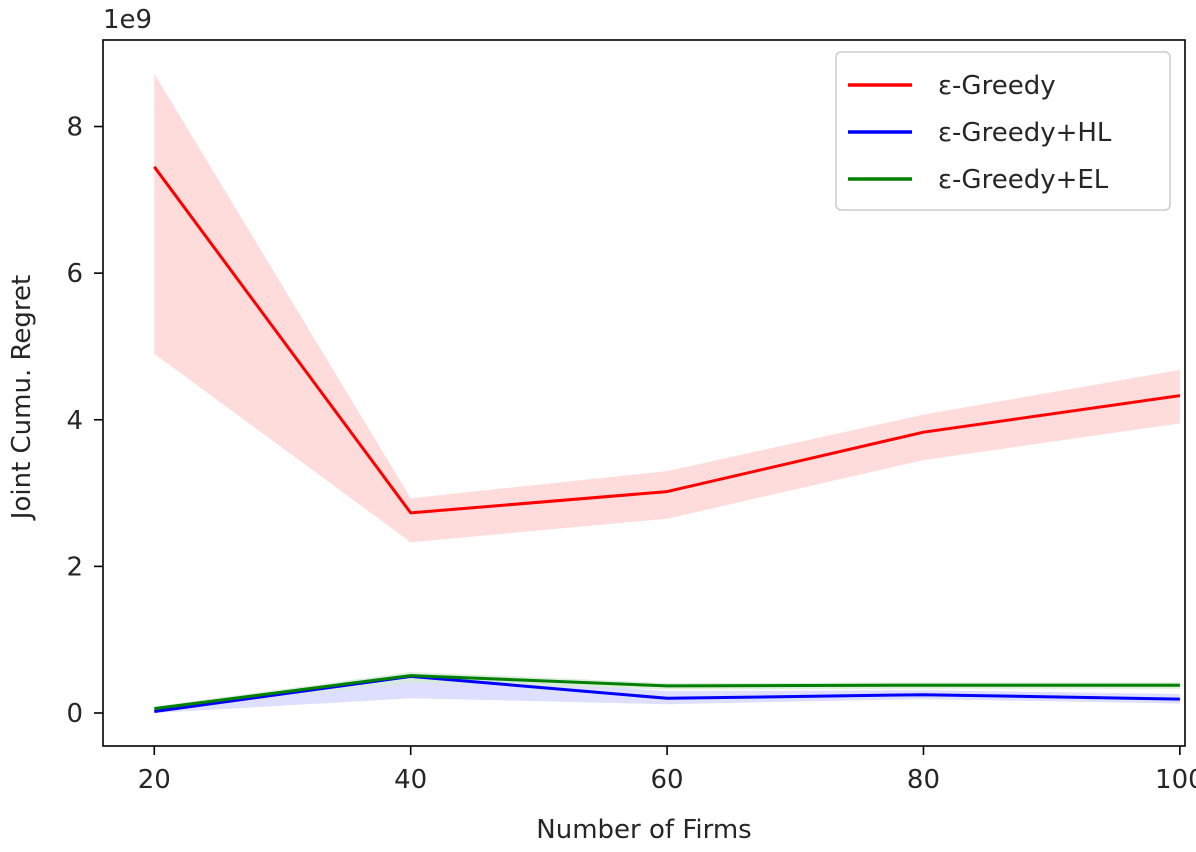 The width and height of the screenshot is (1196, 852). I want to click on x-axis-ticks: 20 40 60 80 100, so click(667, 770).